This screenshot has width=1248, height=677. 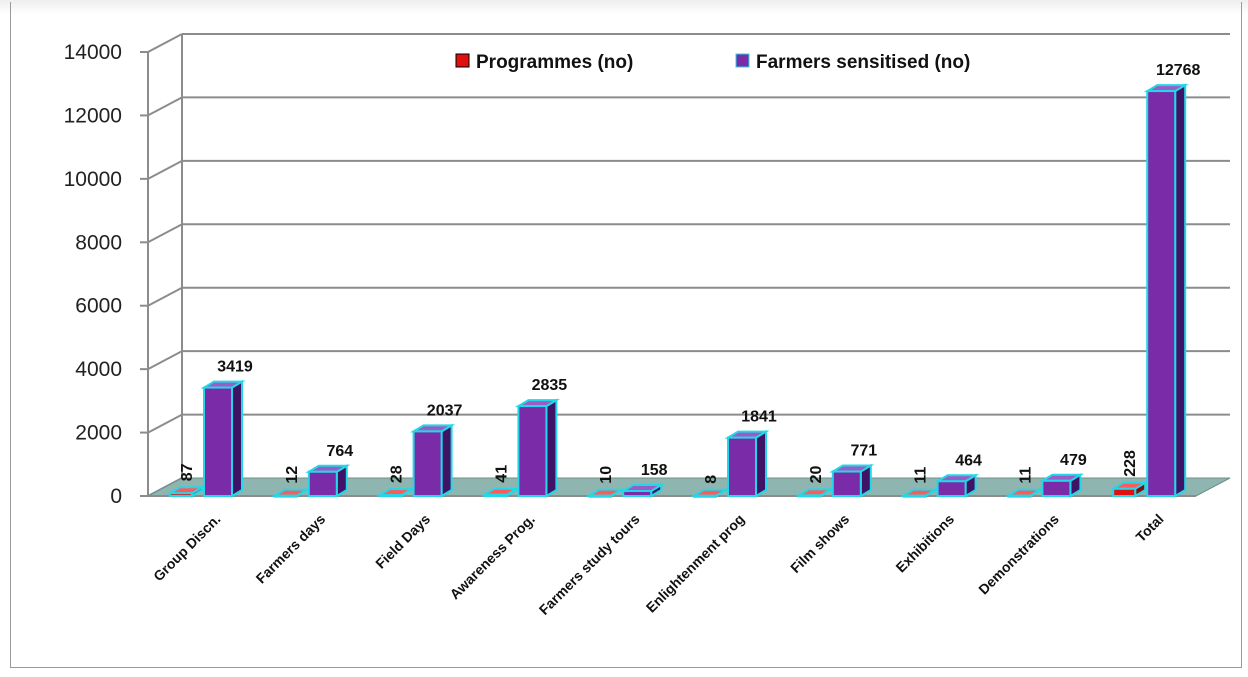 What do you see at coordinates (98, 369) in the screenshot?
I see `y-tick-label: 4000` at bounding box center [98, 369].